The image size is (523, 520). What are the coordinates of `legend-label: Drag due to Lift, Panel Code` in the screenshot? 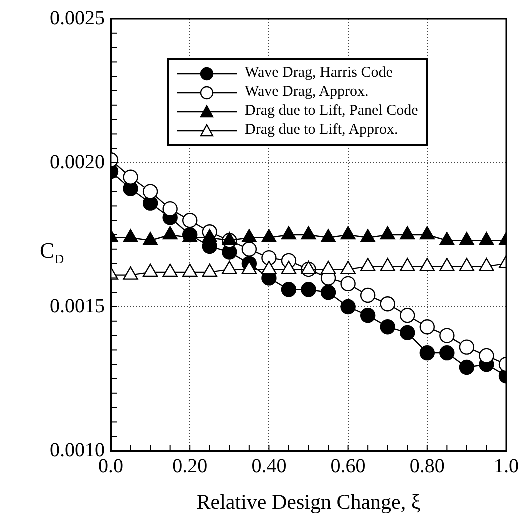 It's located at (331, 111).